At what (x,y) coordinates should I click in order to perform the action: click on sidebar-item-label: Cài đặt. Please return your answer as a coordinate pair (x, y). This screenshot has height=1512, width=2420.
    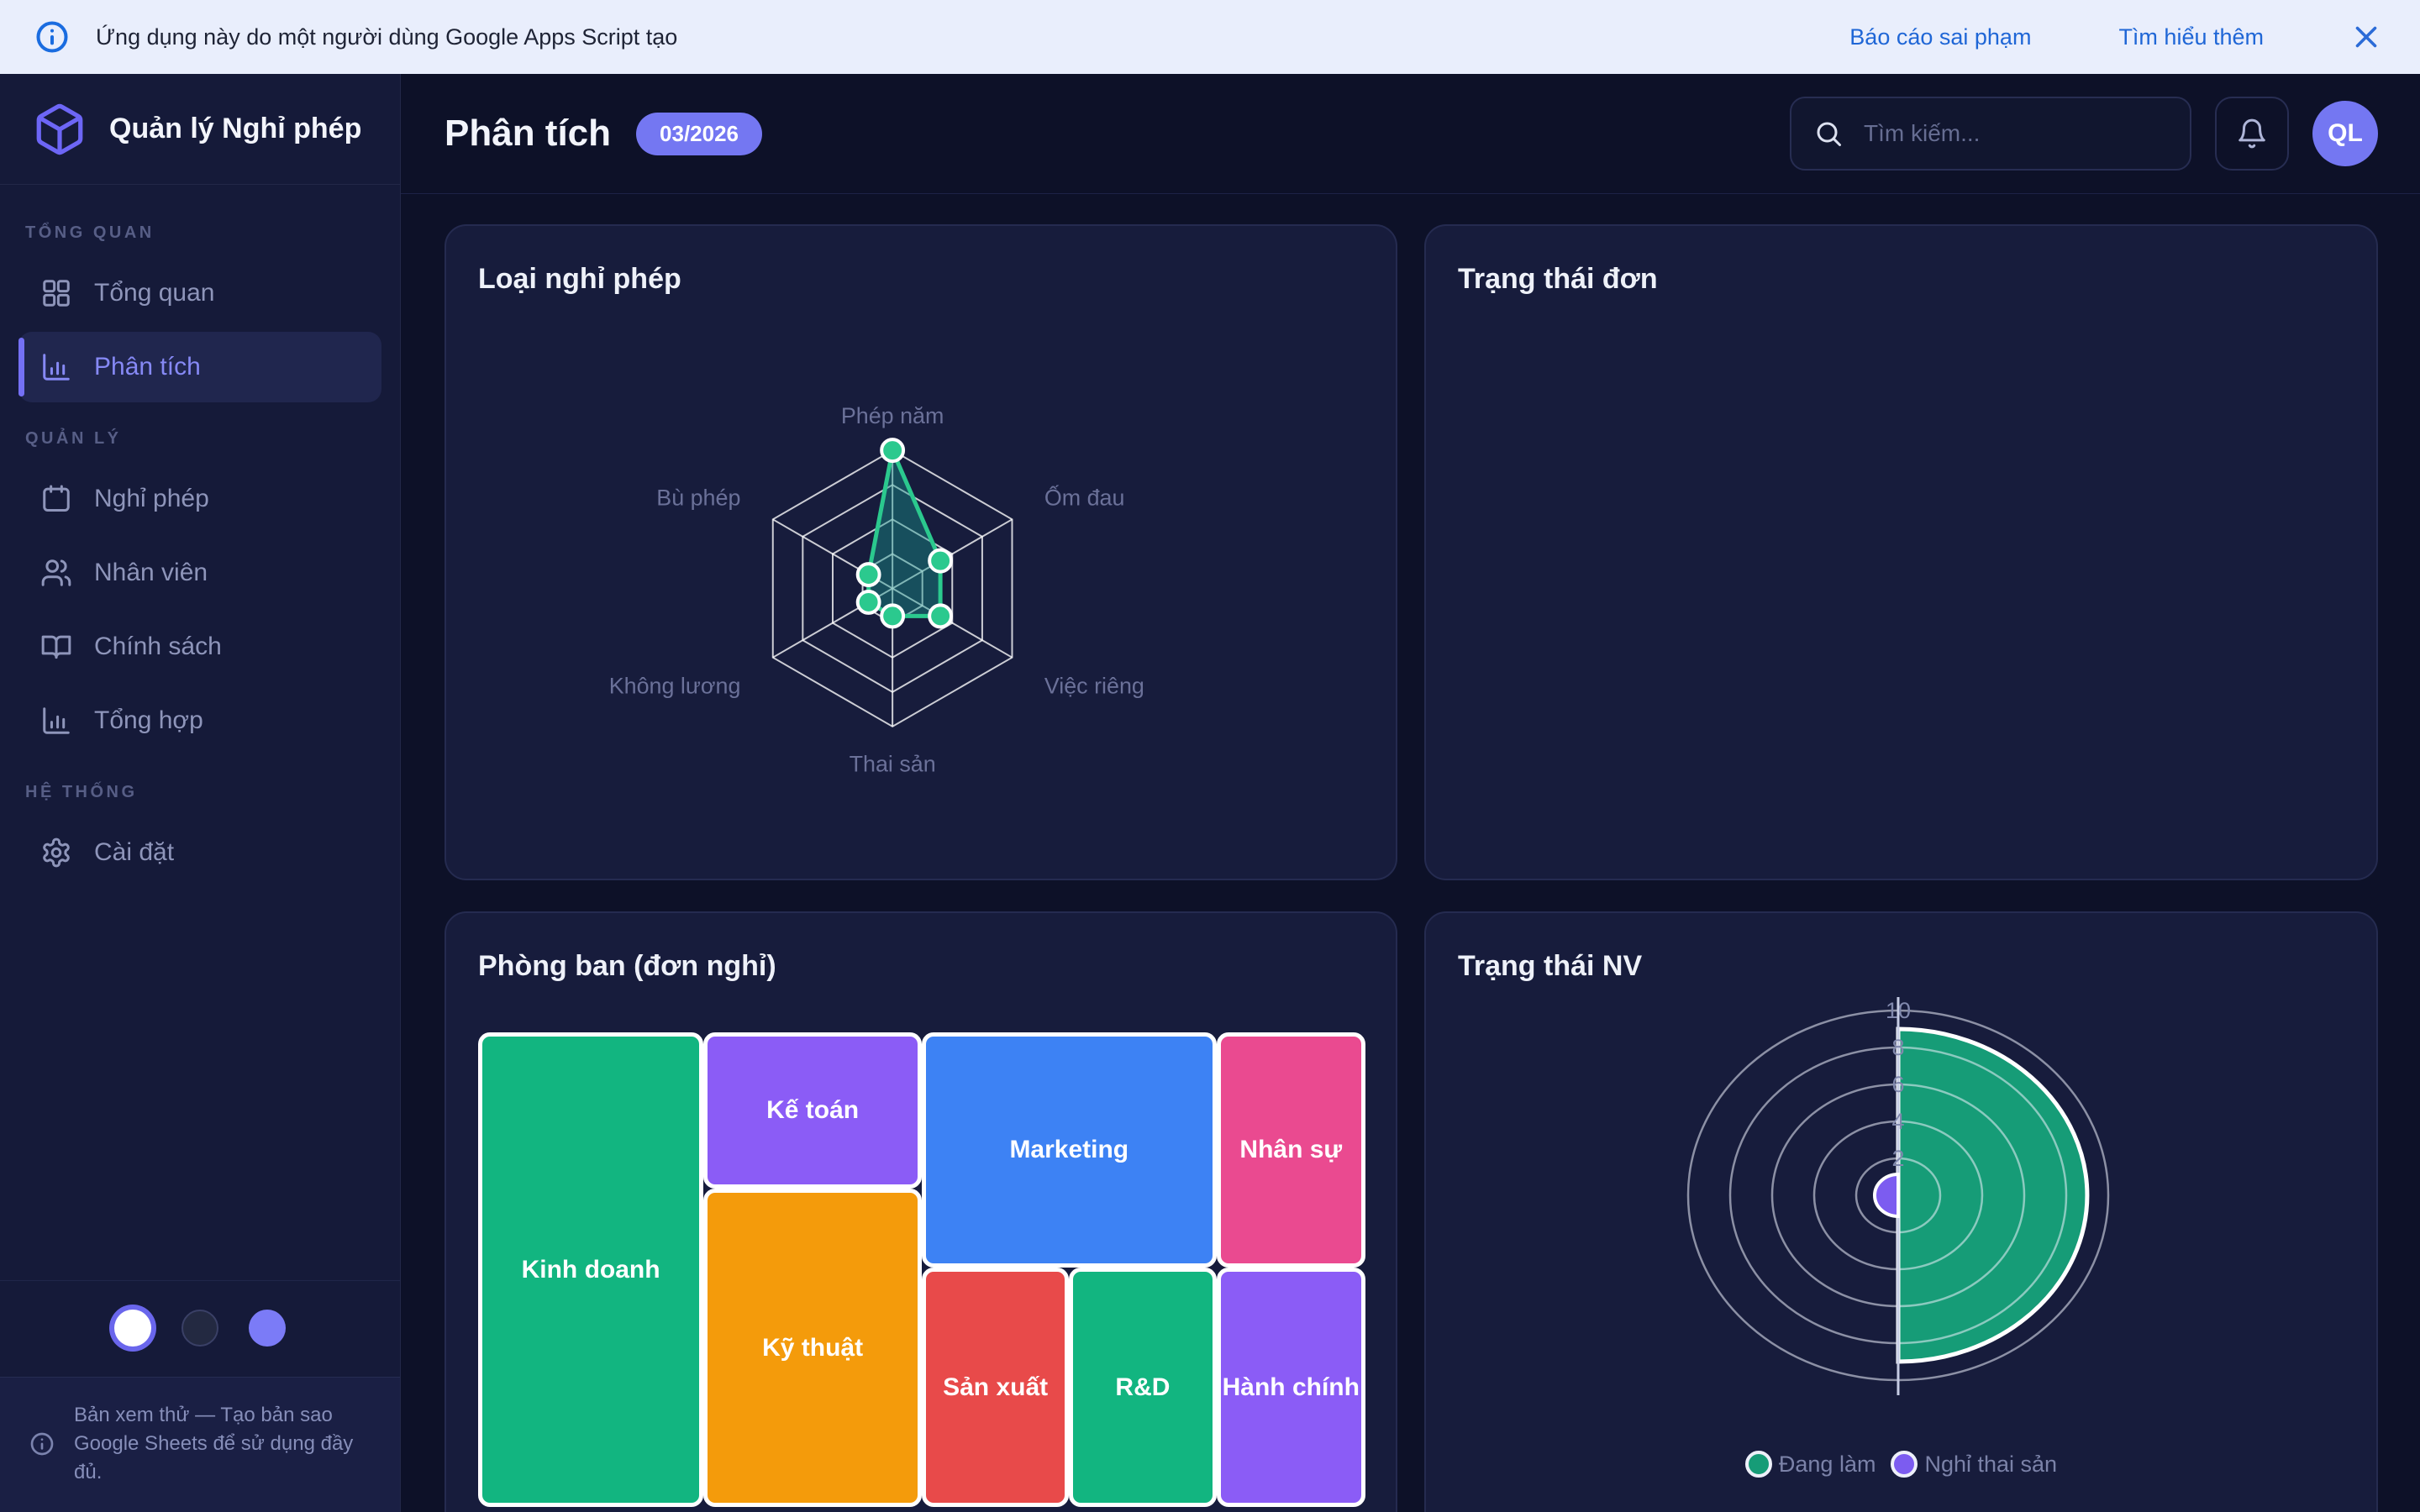
    Looking at the image, I should click on (134, 852).